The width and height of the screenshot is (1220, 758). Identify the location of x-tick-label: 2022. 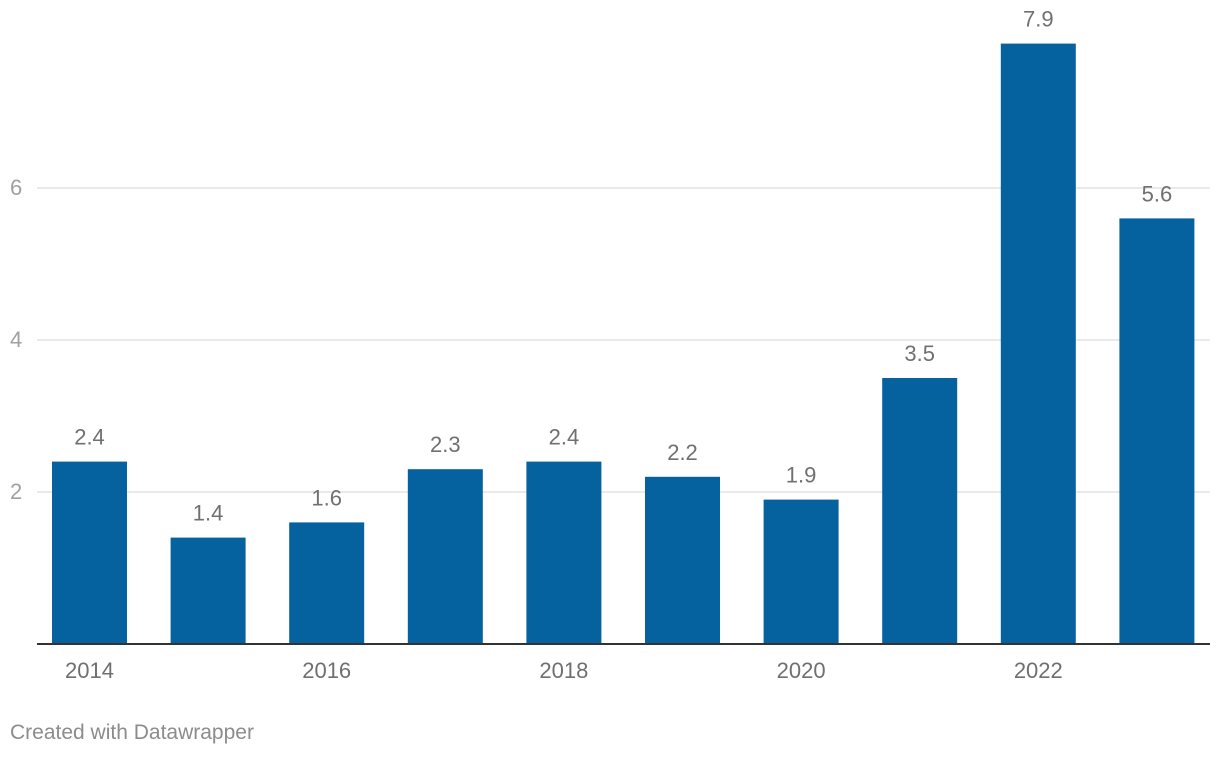
(1038, 670).